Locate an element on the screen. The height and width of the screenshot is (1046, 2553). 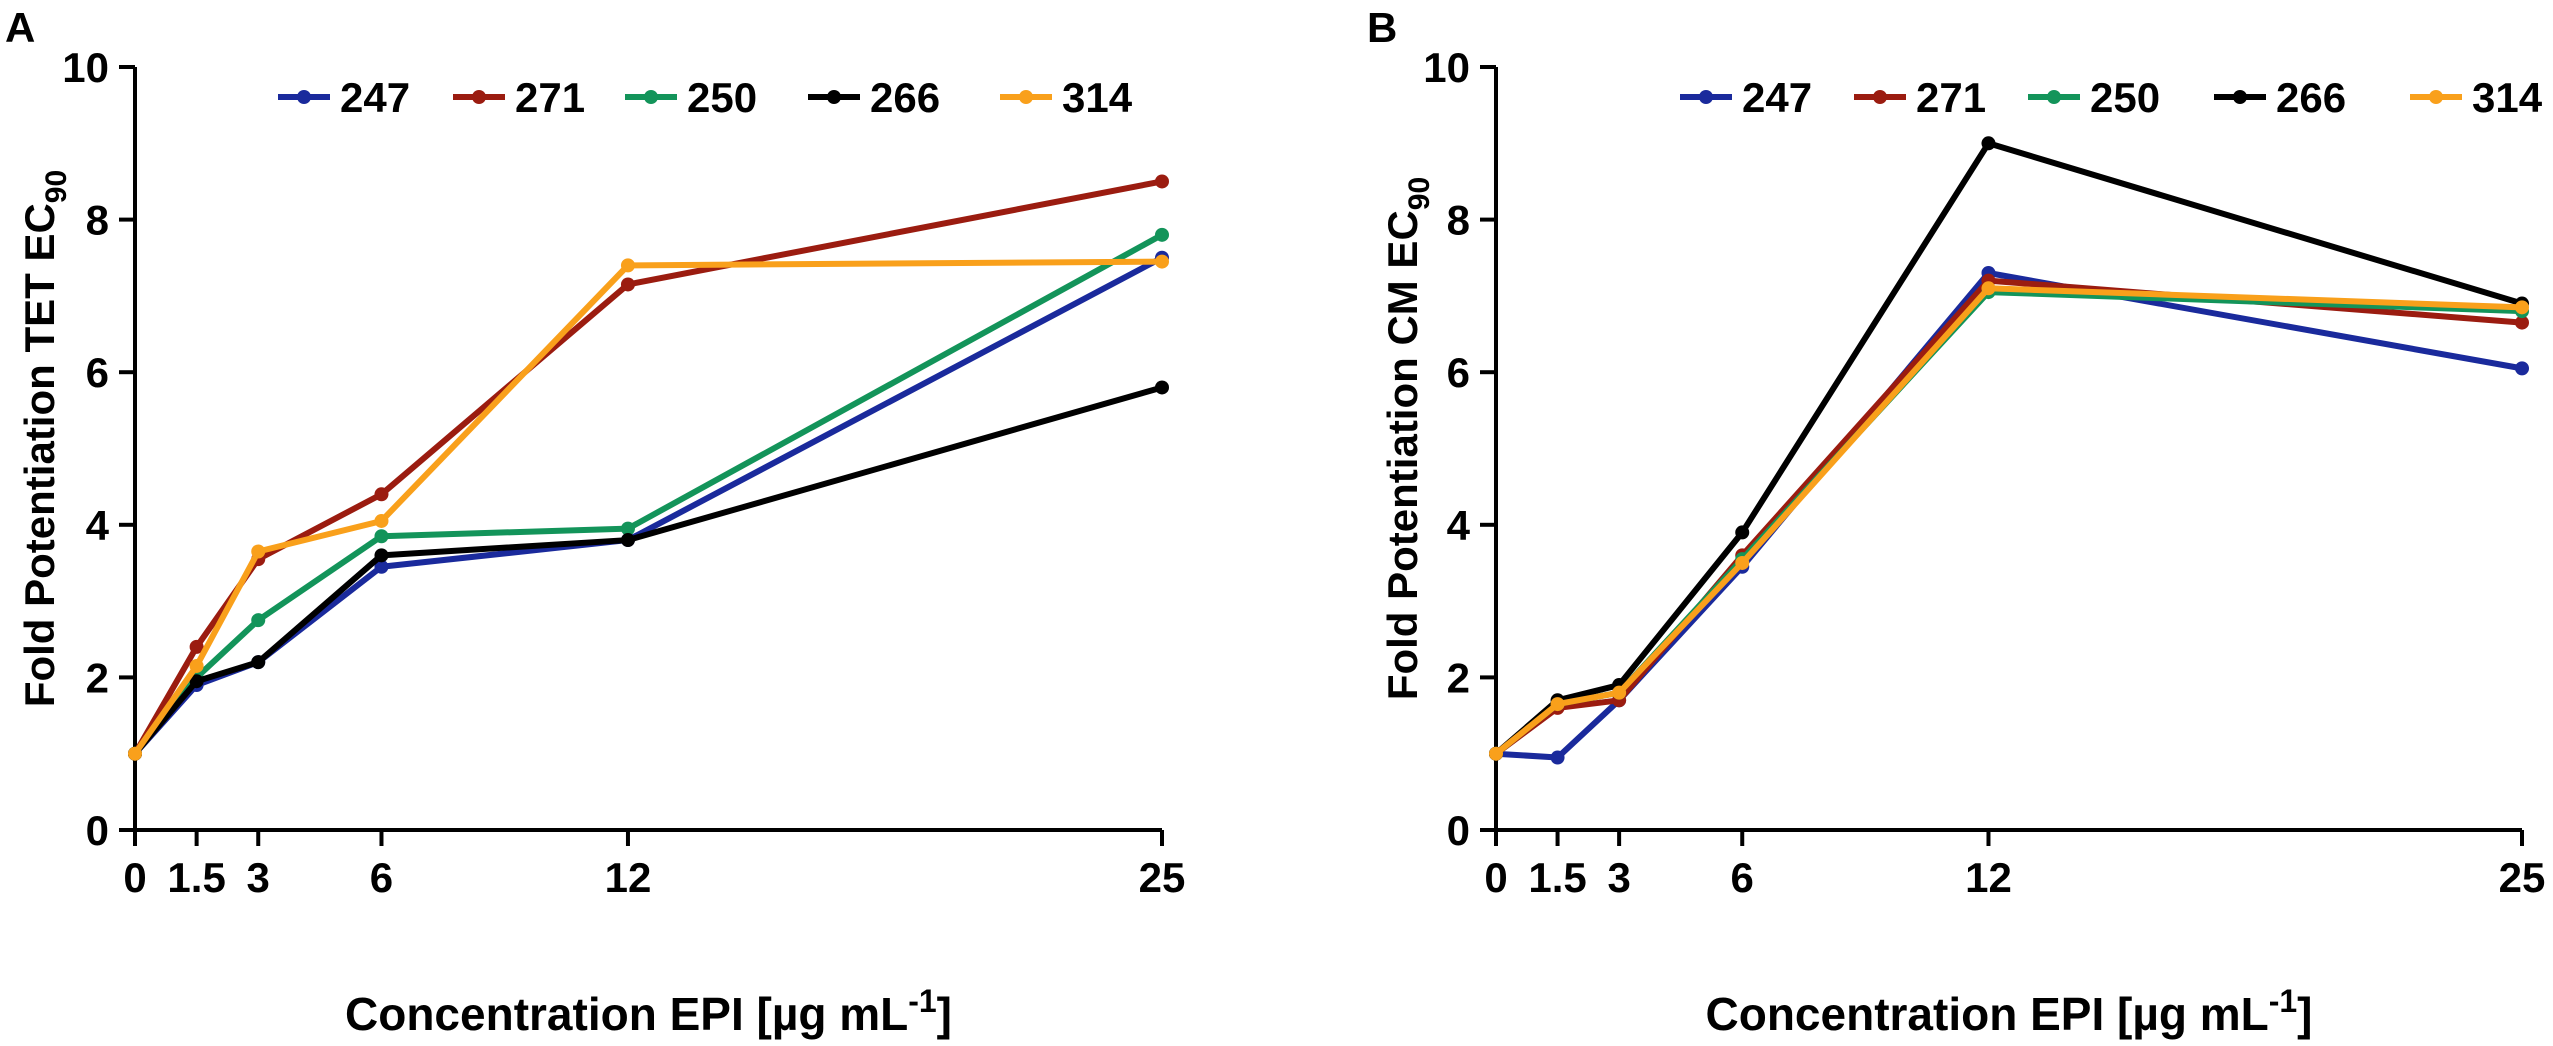
series-line is located at coordinates (648, 570).